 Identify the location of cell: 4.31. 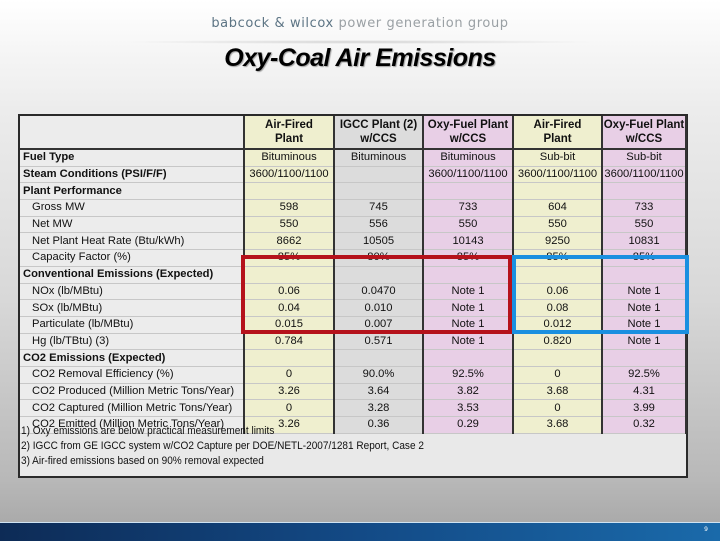
(644, 392).